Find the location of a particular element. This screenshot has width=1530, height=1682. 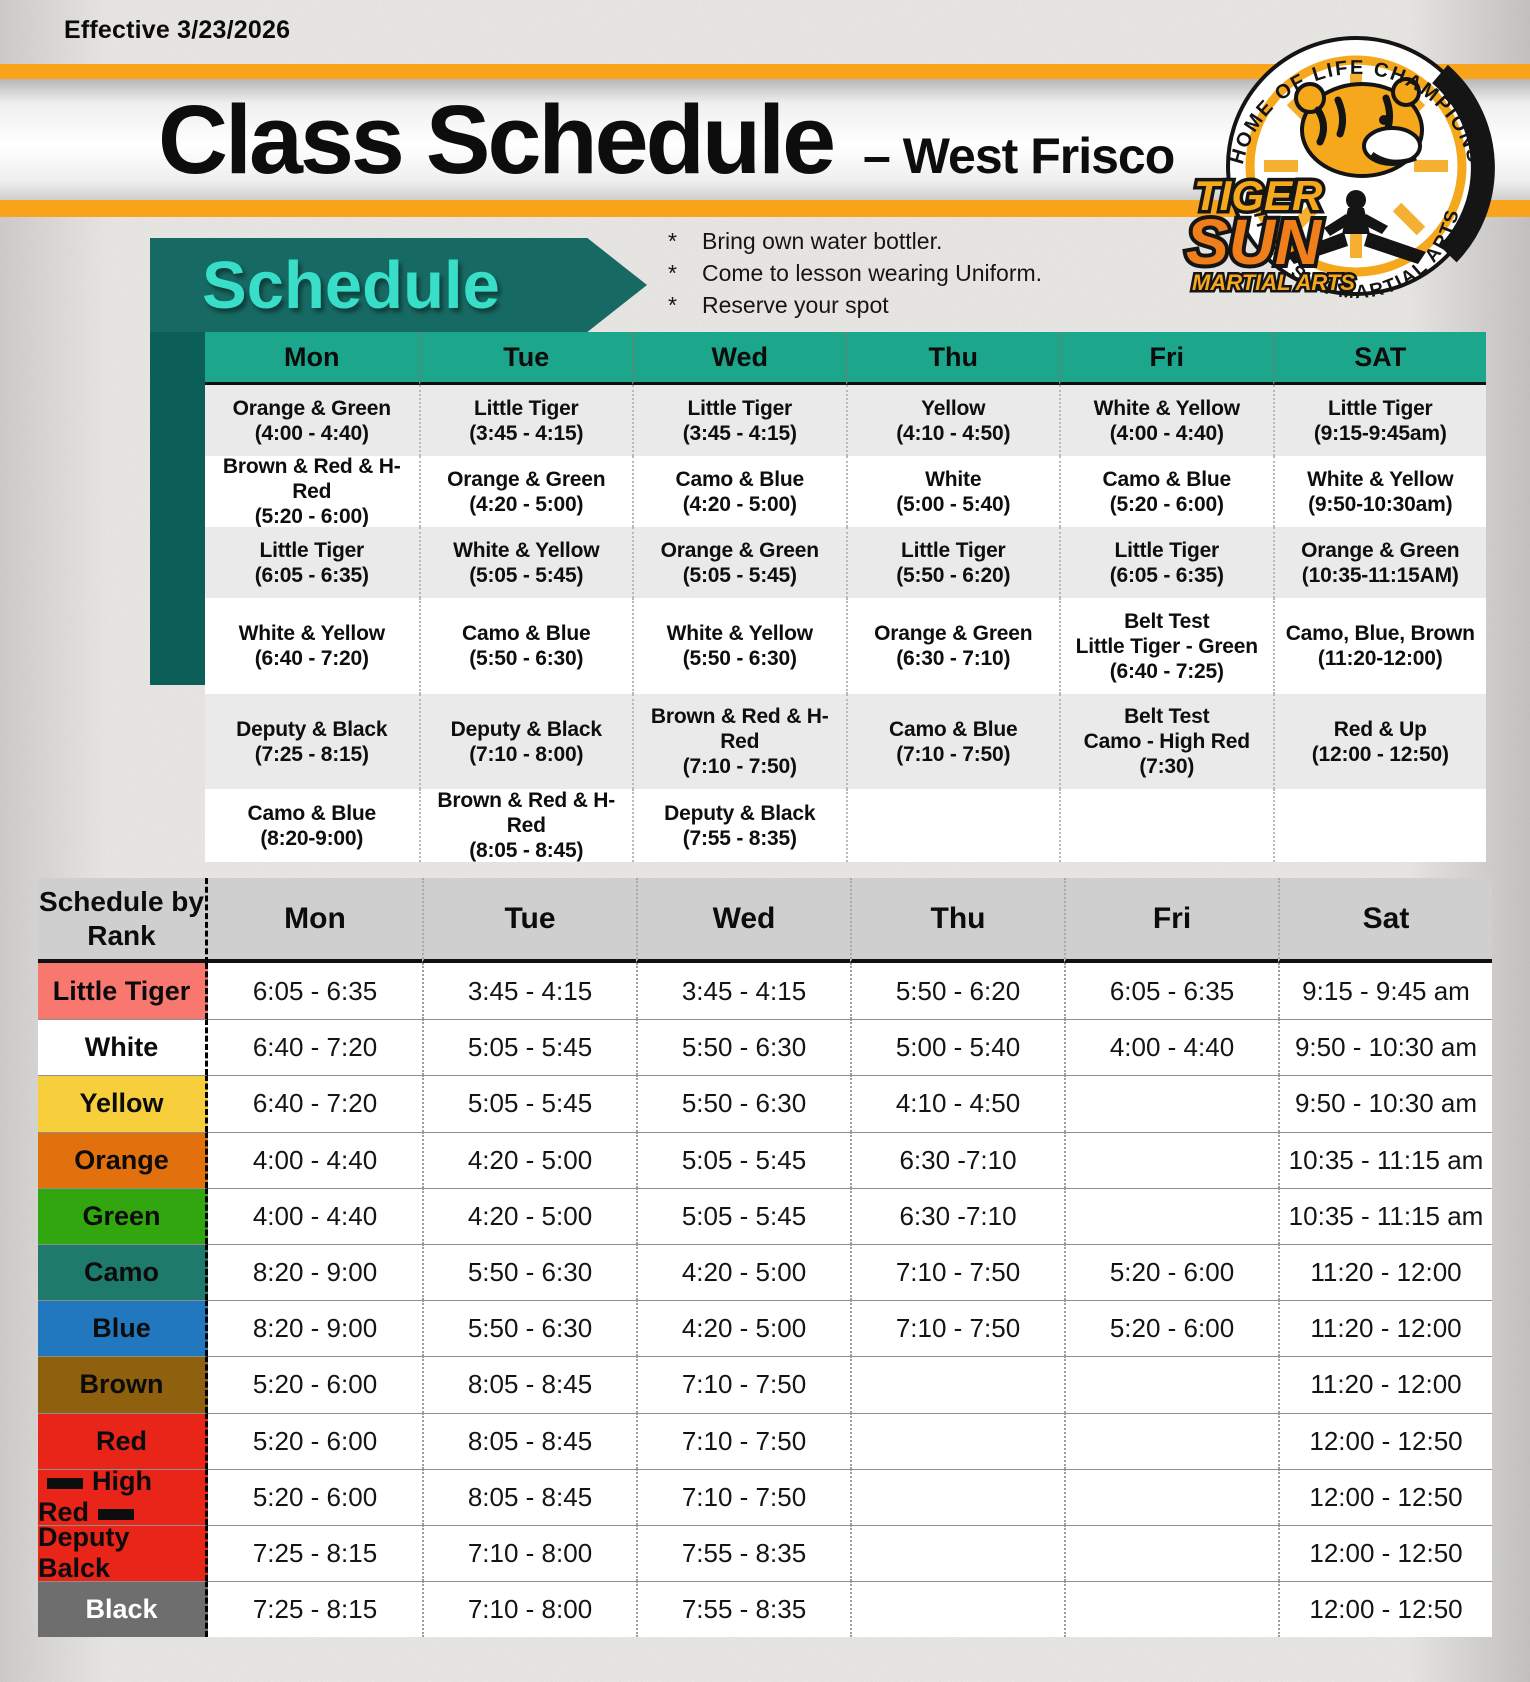

class-cell-line: (7:30) is located at coordinates (1167, 766).